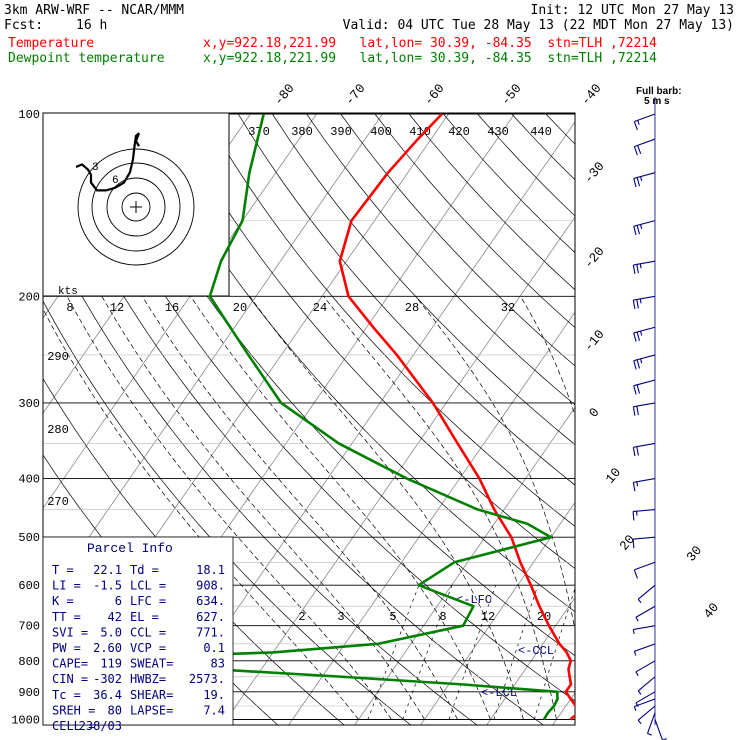  I want to click on parcel-row-label: TT =, so click(66, 617).